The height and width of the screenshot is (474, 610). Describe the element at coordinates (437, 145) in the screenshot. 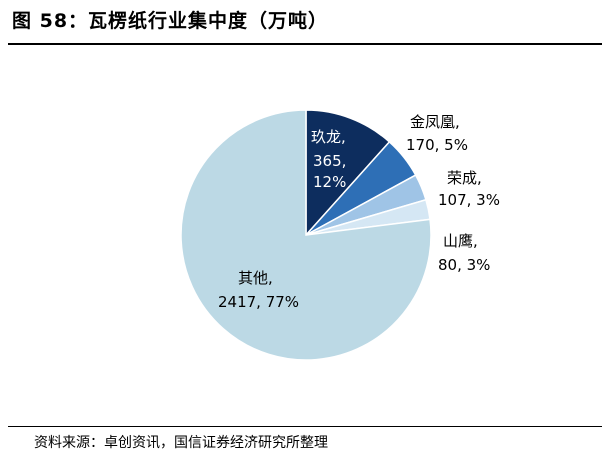

I see `slice-label-jinfenghuang-value: 170, 5%` at that location.